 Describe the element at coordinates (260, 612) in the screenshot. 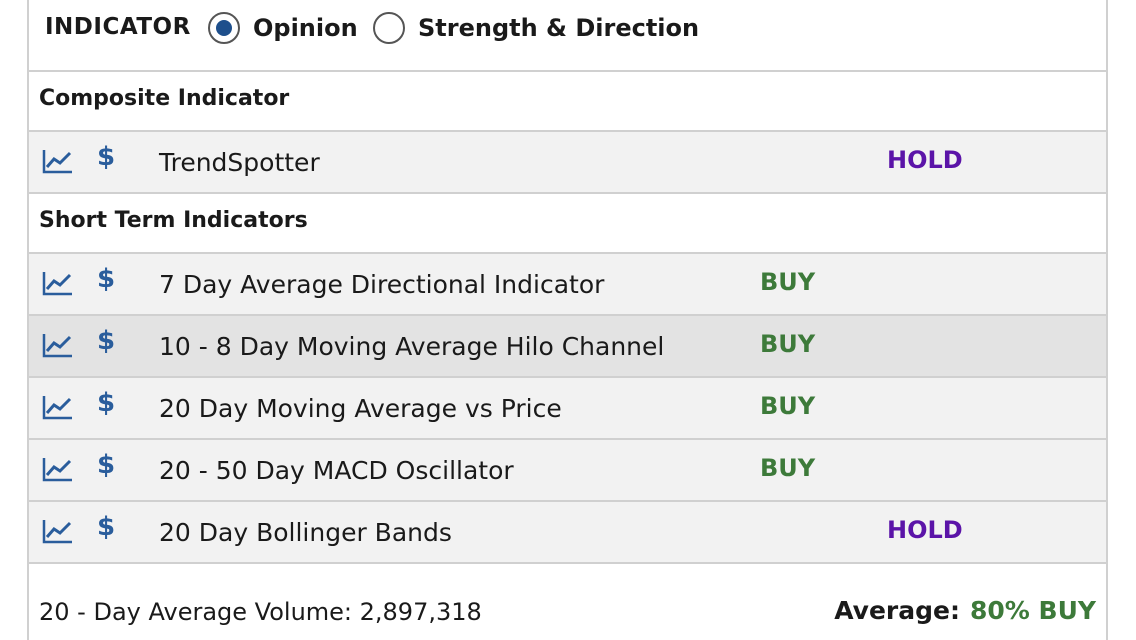

I see `average-volume: 20 - Day Average Volume: 2,897,318` at that location.